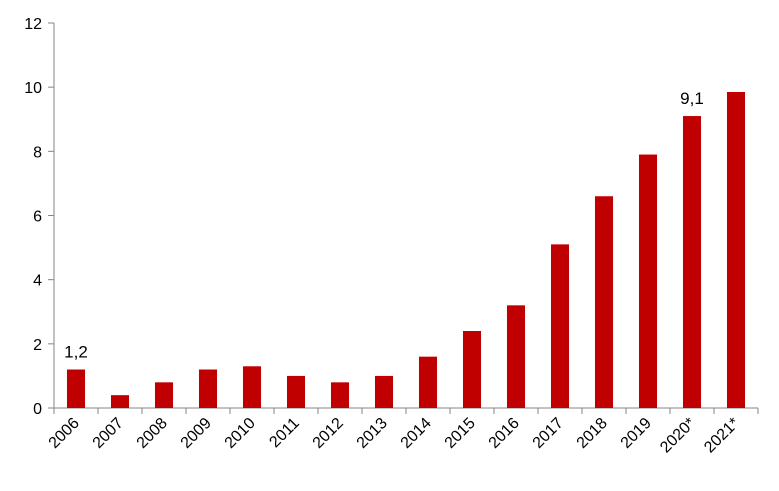  Describe the element at coordinates (76, 352) in the screenshot. I see `data-label: 1,2` at that location.